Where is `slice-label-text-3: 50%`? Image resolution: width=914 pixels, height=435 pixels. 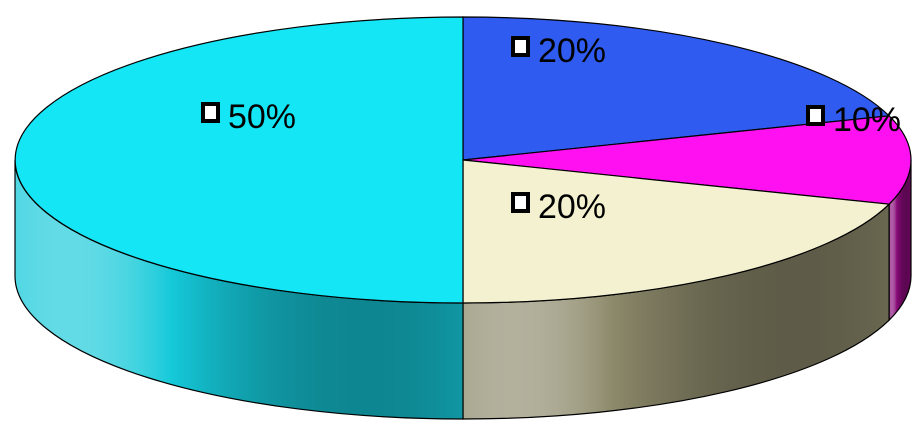
slice-label-text-3: 50% is located at coordinates (262, 117).